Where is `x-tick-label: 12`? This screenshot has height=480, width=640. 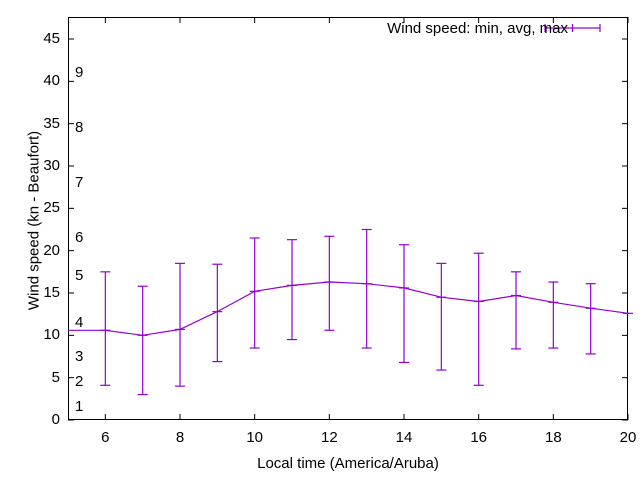
x-tick-label: 12 is located at coordinates (329, 437).